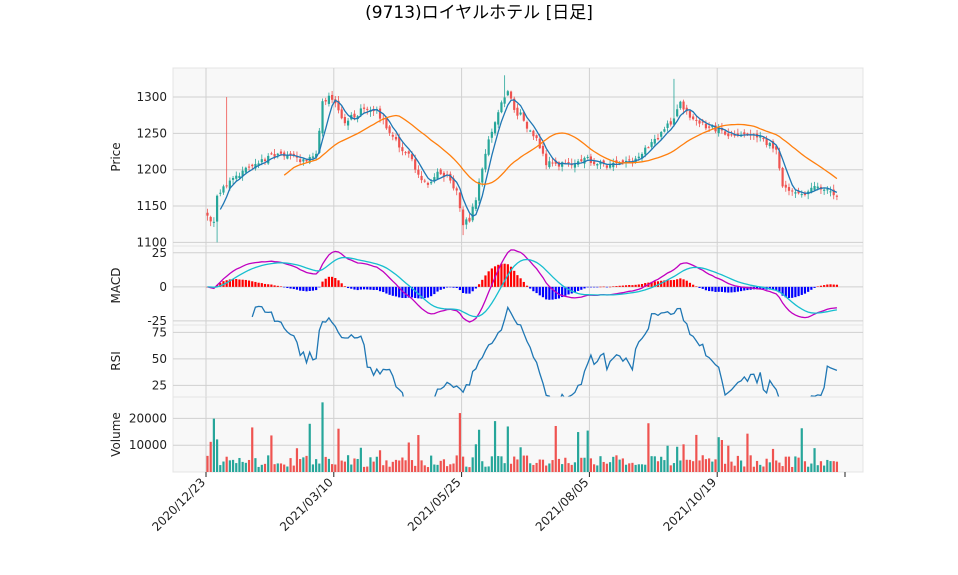 The height and width of the screenshot is (575, 958). Describe the element at coordinates (178, 504) in the screenshot. I see `x-tick-label: 2020/12/23` at that location.